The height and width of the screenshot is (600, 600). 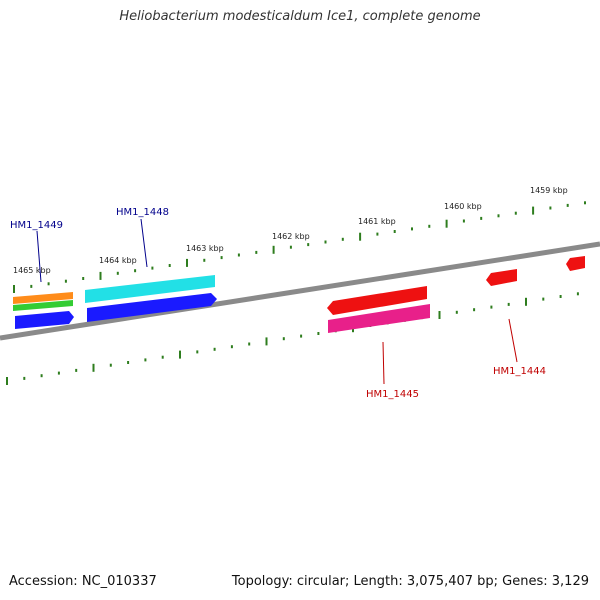 I want to click on kbp-label-1465: 1465 kbp, so click(x=32, y=270).